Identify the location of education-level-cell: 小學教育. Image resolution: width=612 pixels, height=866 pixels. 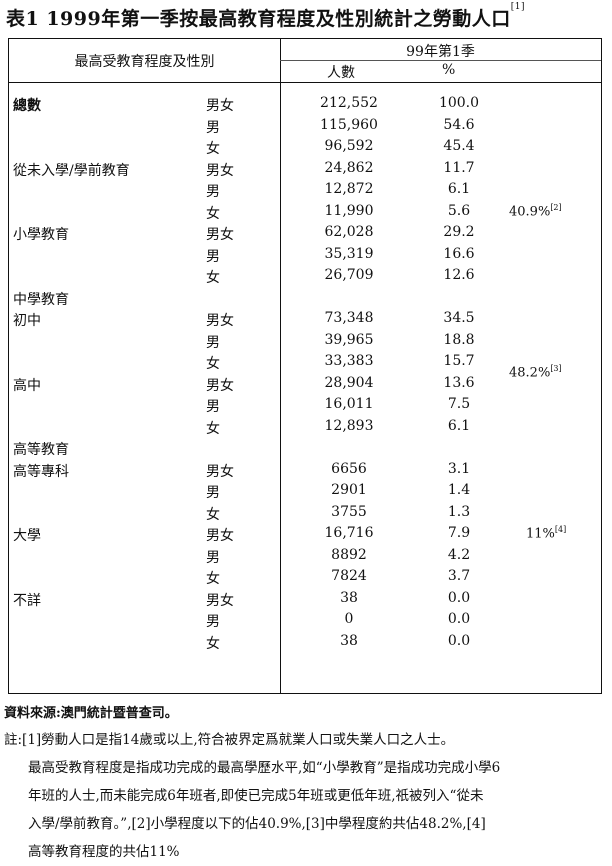
(41, 235).